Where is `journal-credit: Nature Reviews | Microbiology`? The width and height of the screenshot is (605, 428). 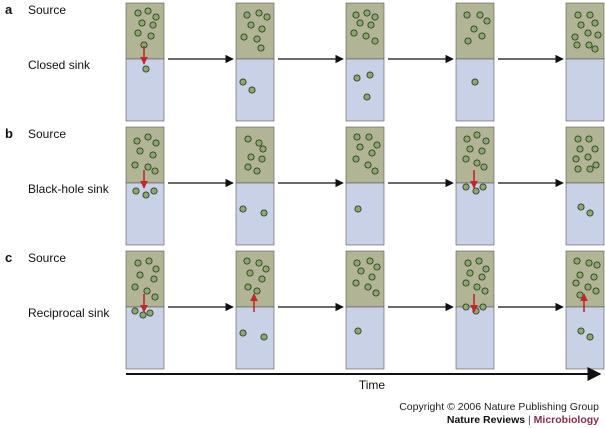
journal-credit: Nature Reviews | Microbiology is located at coordinates (523, 420).